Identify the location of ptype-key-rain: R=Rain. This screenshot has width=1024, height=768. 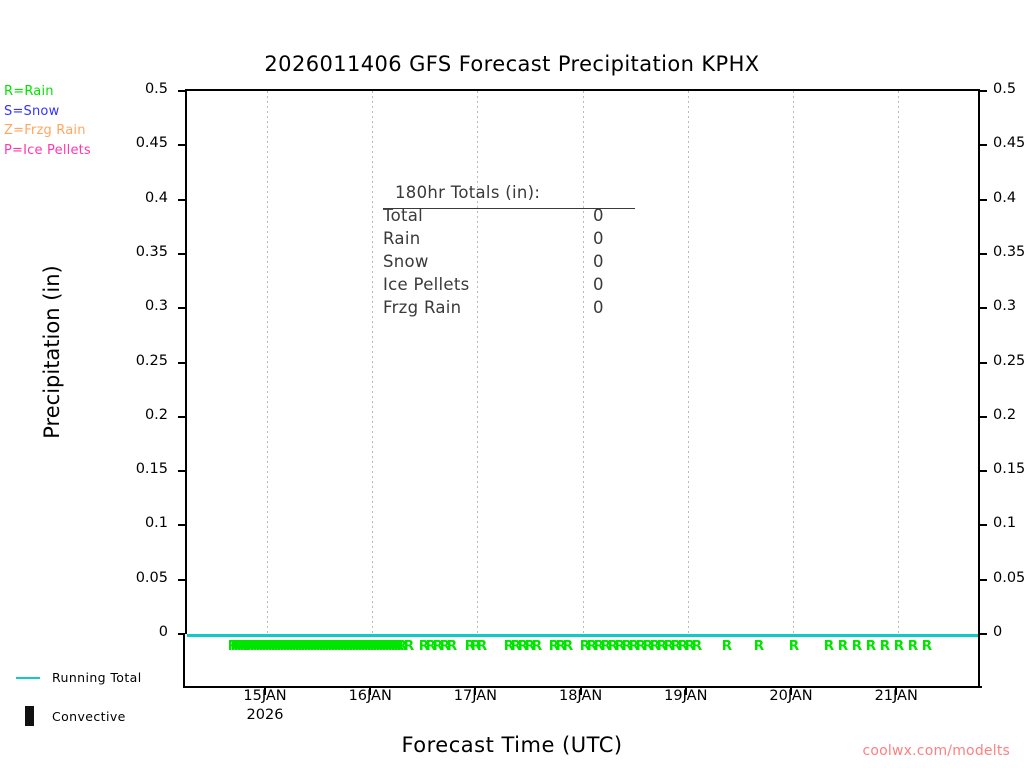
(47, 92).